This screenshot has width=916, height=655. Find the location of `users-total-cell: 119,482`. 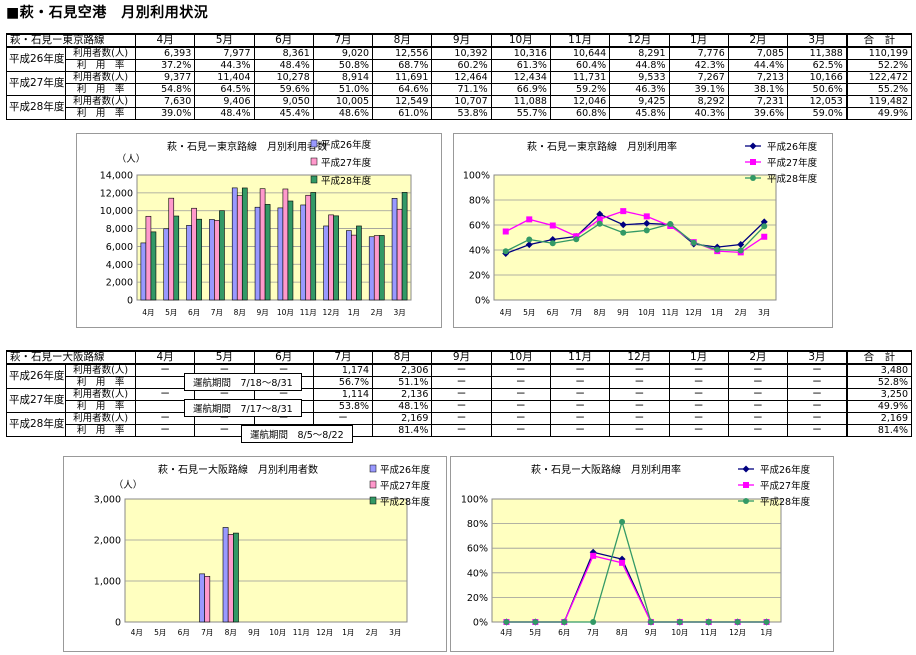

users-total-cell: 119,482 is located at coordinates (878, 101).